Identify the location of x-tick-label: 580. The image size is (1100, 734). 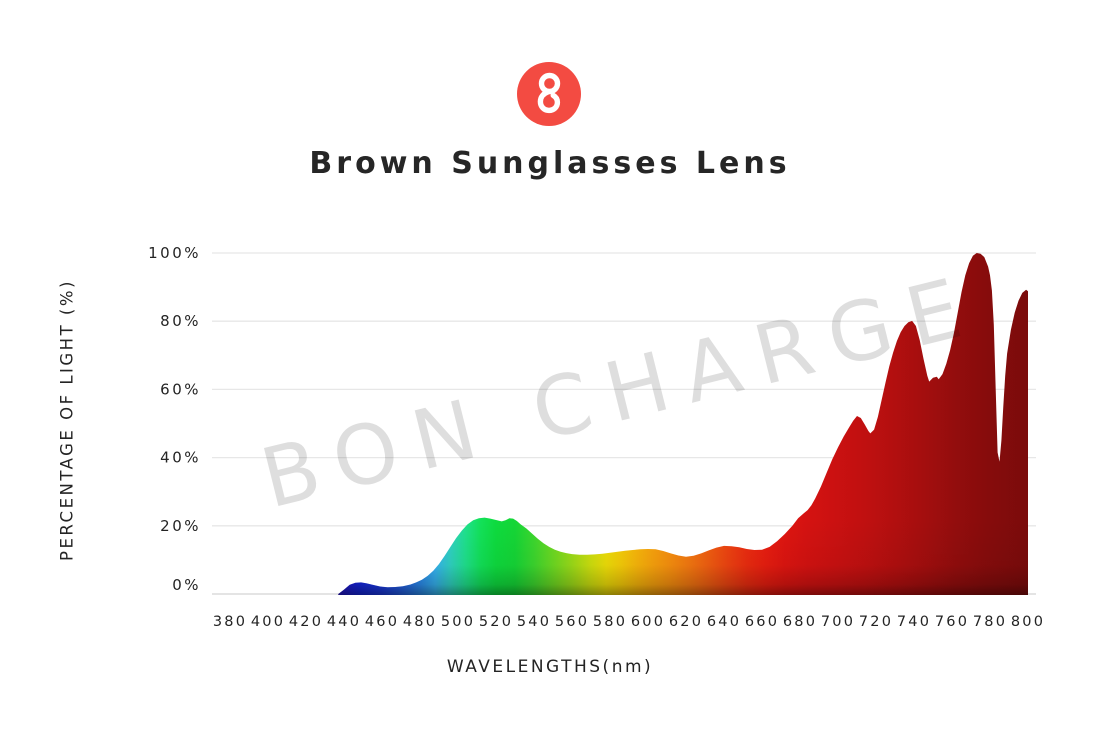
(610, 622).